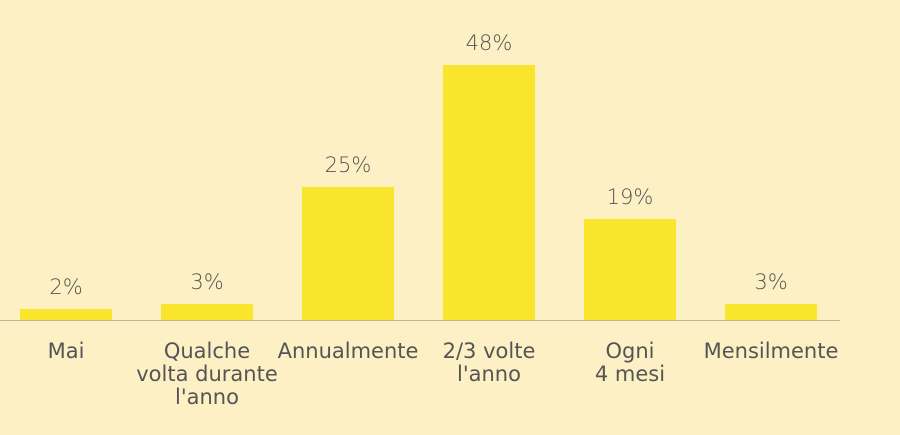  What do you see at coordinates (348, 165) in the screenshot?
I see `value-label: 25%` at bounding box center [348, 165].